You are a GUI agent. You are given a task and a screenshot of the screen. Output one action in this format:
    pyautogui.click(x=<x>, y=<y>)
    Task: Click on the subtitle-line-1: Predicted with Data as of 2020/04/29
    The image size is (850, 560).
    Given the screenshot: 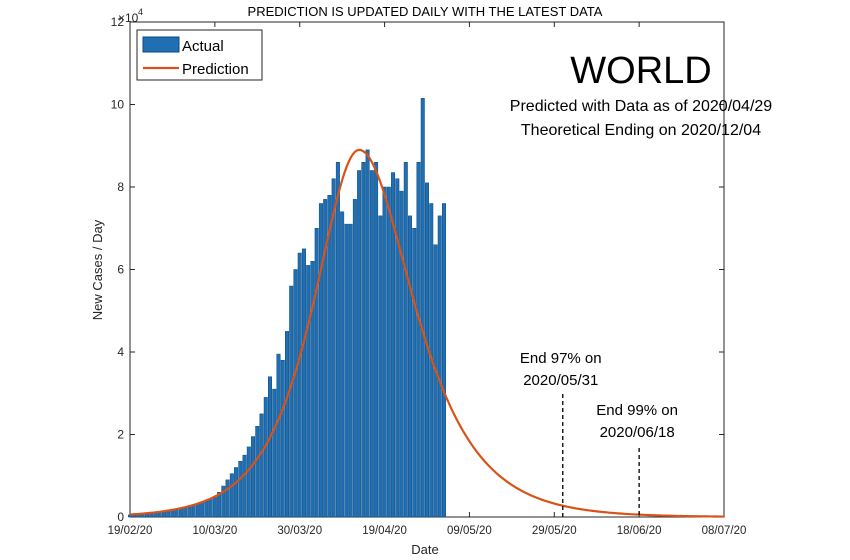 What is the action you would take?
    pyautogui.click(x=641, y=106)
    